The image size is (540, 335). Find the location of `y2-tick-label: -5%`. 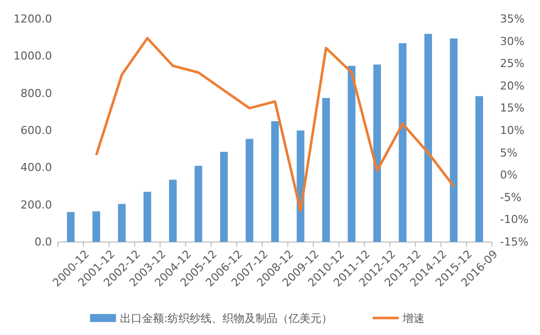

y2-tick-label: -5% is located at coordinates (511, 197).